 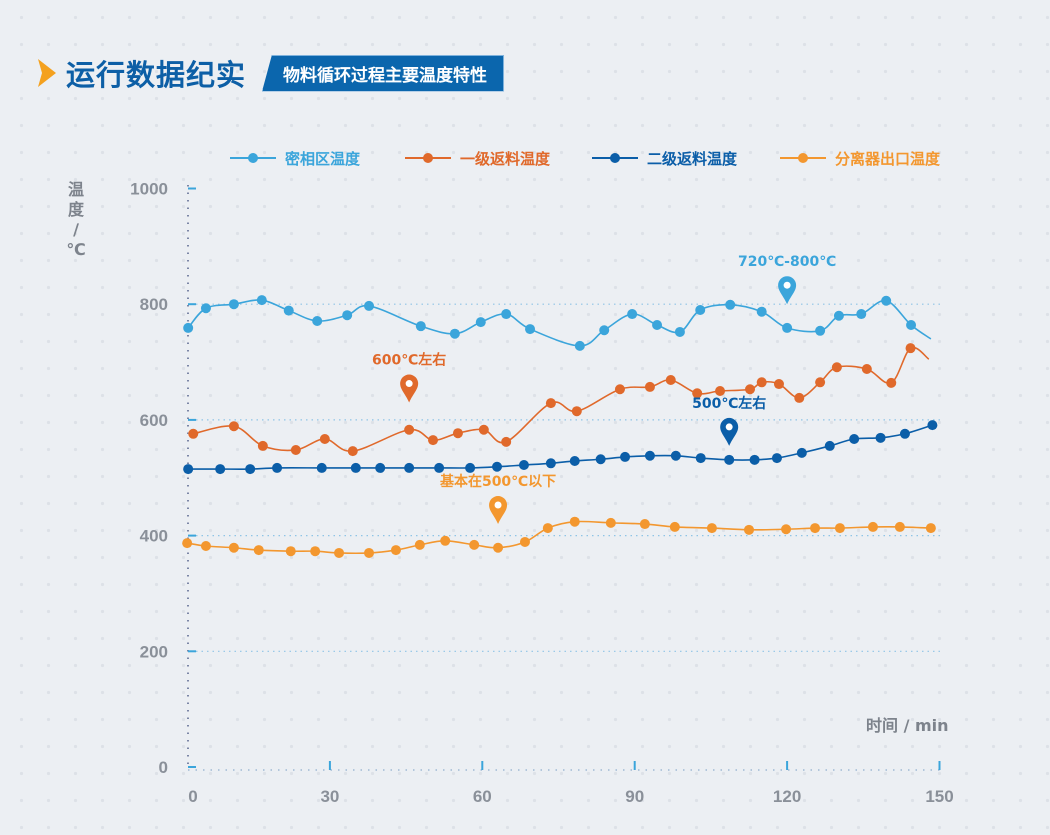 I want to click on x-tick-label: 150, so click(x=939, y=796).